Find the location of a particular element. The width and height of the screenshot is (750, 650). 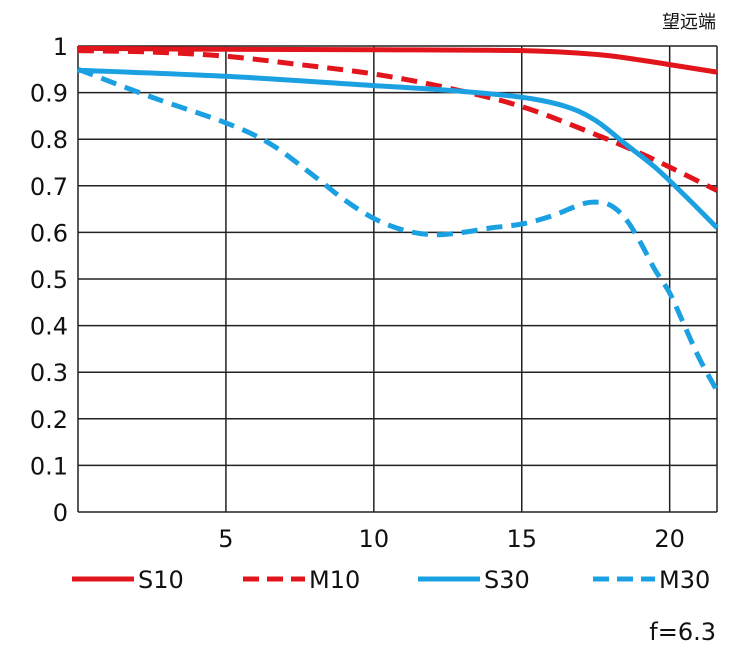

legend: S10 M10 S30 M30 is located at coordinates (391, 580).